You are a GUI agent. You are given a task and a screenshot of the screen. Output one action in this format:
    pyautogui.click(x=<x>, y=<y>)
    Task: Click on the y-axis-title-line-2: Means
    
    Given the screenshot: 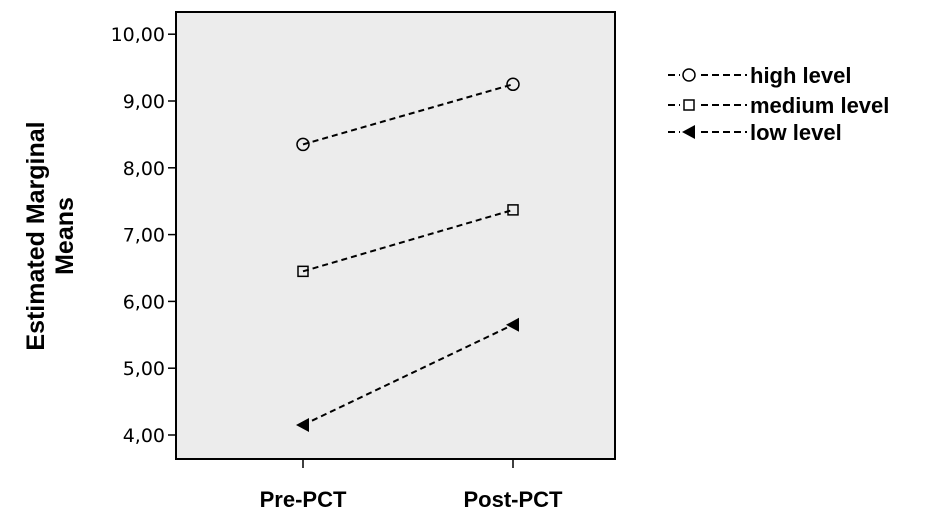 What is the action you would take?
    pyautogui.click(x=65, y=236)
    